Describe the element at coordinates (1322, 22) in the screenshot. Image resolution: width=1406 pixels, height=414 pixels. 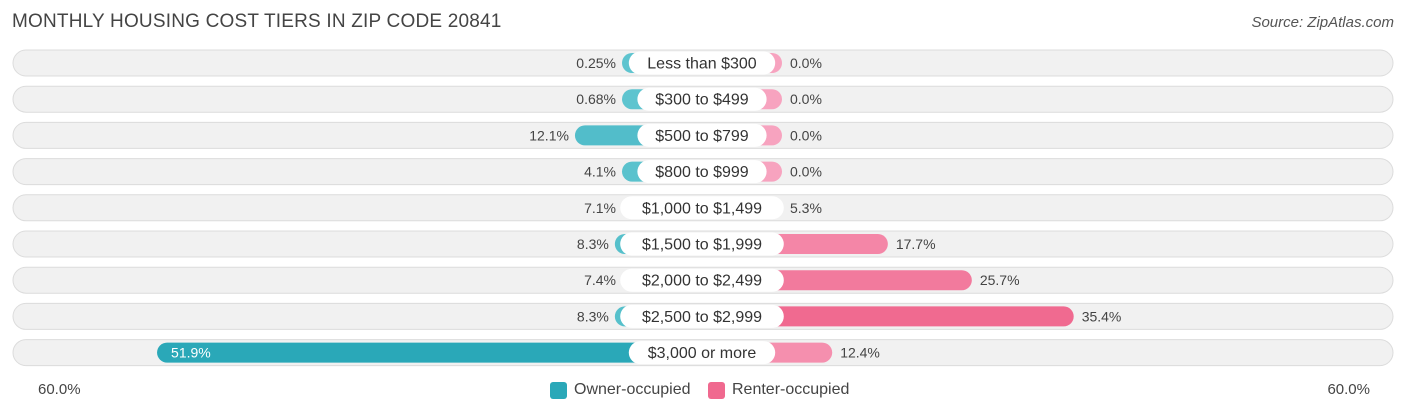
I see `source-note: Source: ZipAtlas.com` at that location.